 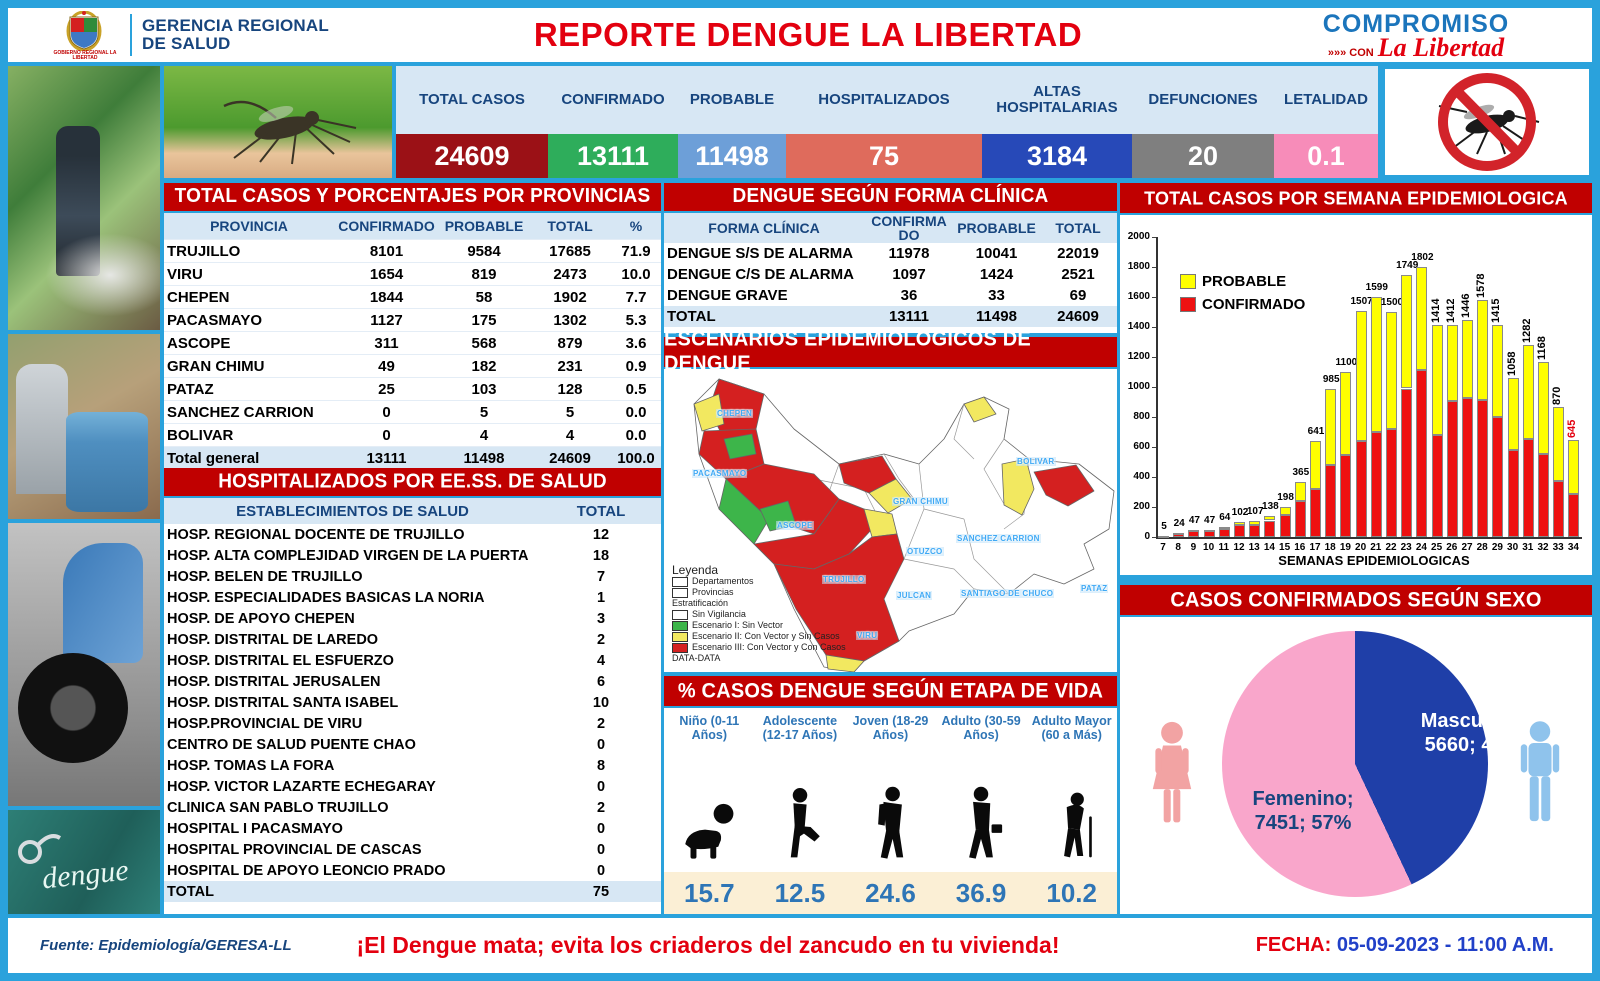 What do you see at coordinates (1346, 362) in the screenshot?
I see `bar-total-label: 1100` at bounding box center [1346, 362].